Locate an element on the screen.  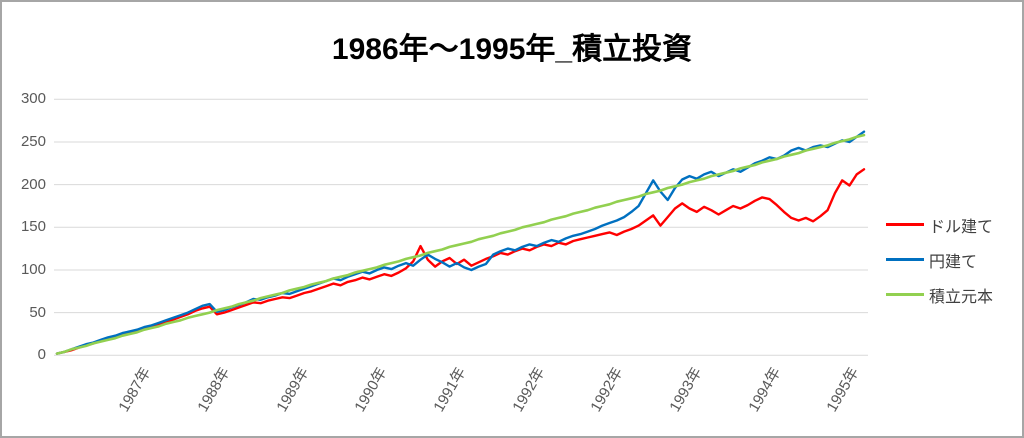
chart-title: 1986年～1995年_積立投資 is located at coordinates (512, 49).